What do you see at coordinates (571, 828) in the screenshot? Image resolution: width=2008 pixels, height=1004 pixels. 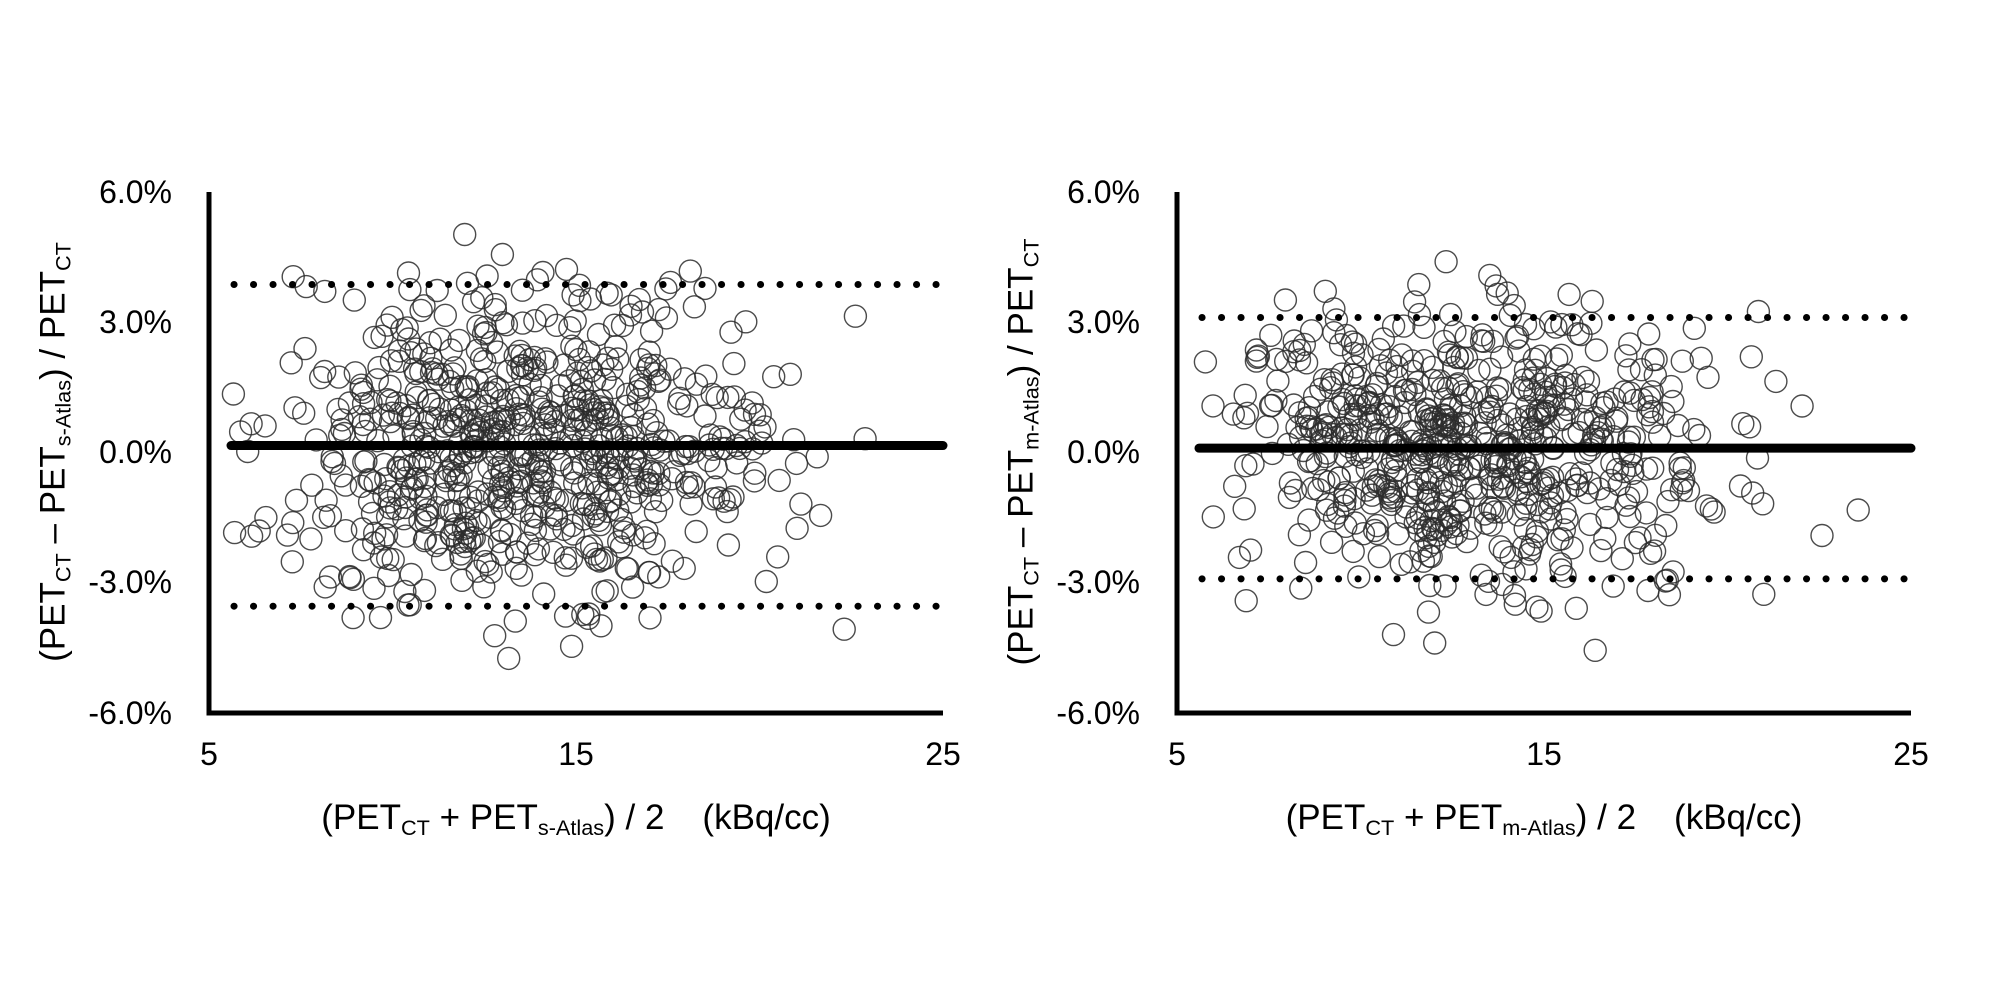 I see `left-x-title-sub-atlas: s-Atlas` at bounding box center [571, 828].